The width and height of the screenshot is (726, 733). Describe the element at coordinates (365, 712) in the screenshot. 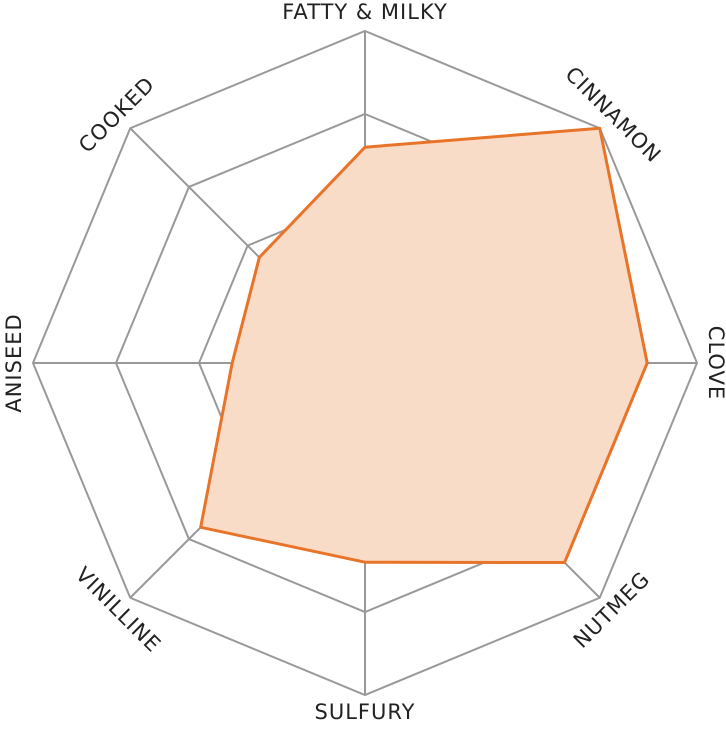

I see `axis-label: SULFURY` at that location.